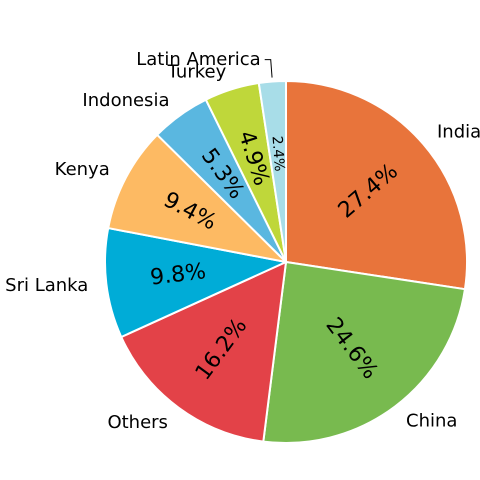  I want to click on pie-slice-sri-lanka, so click(195, 282).